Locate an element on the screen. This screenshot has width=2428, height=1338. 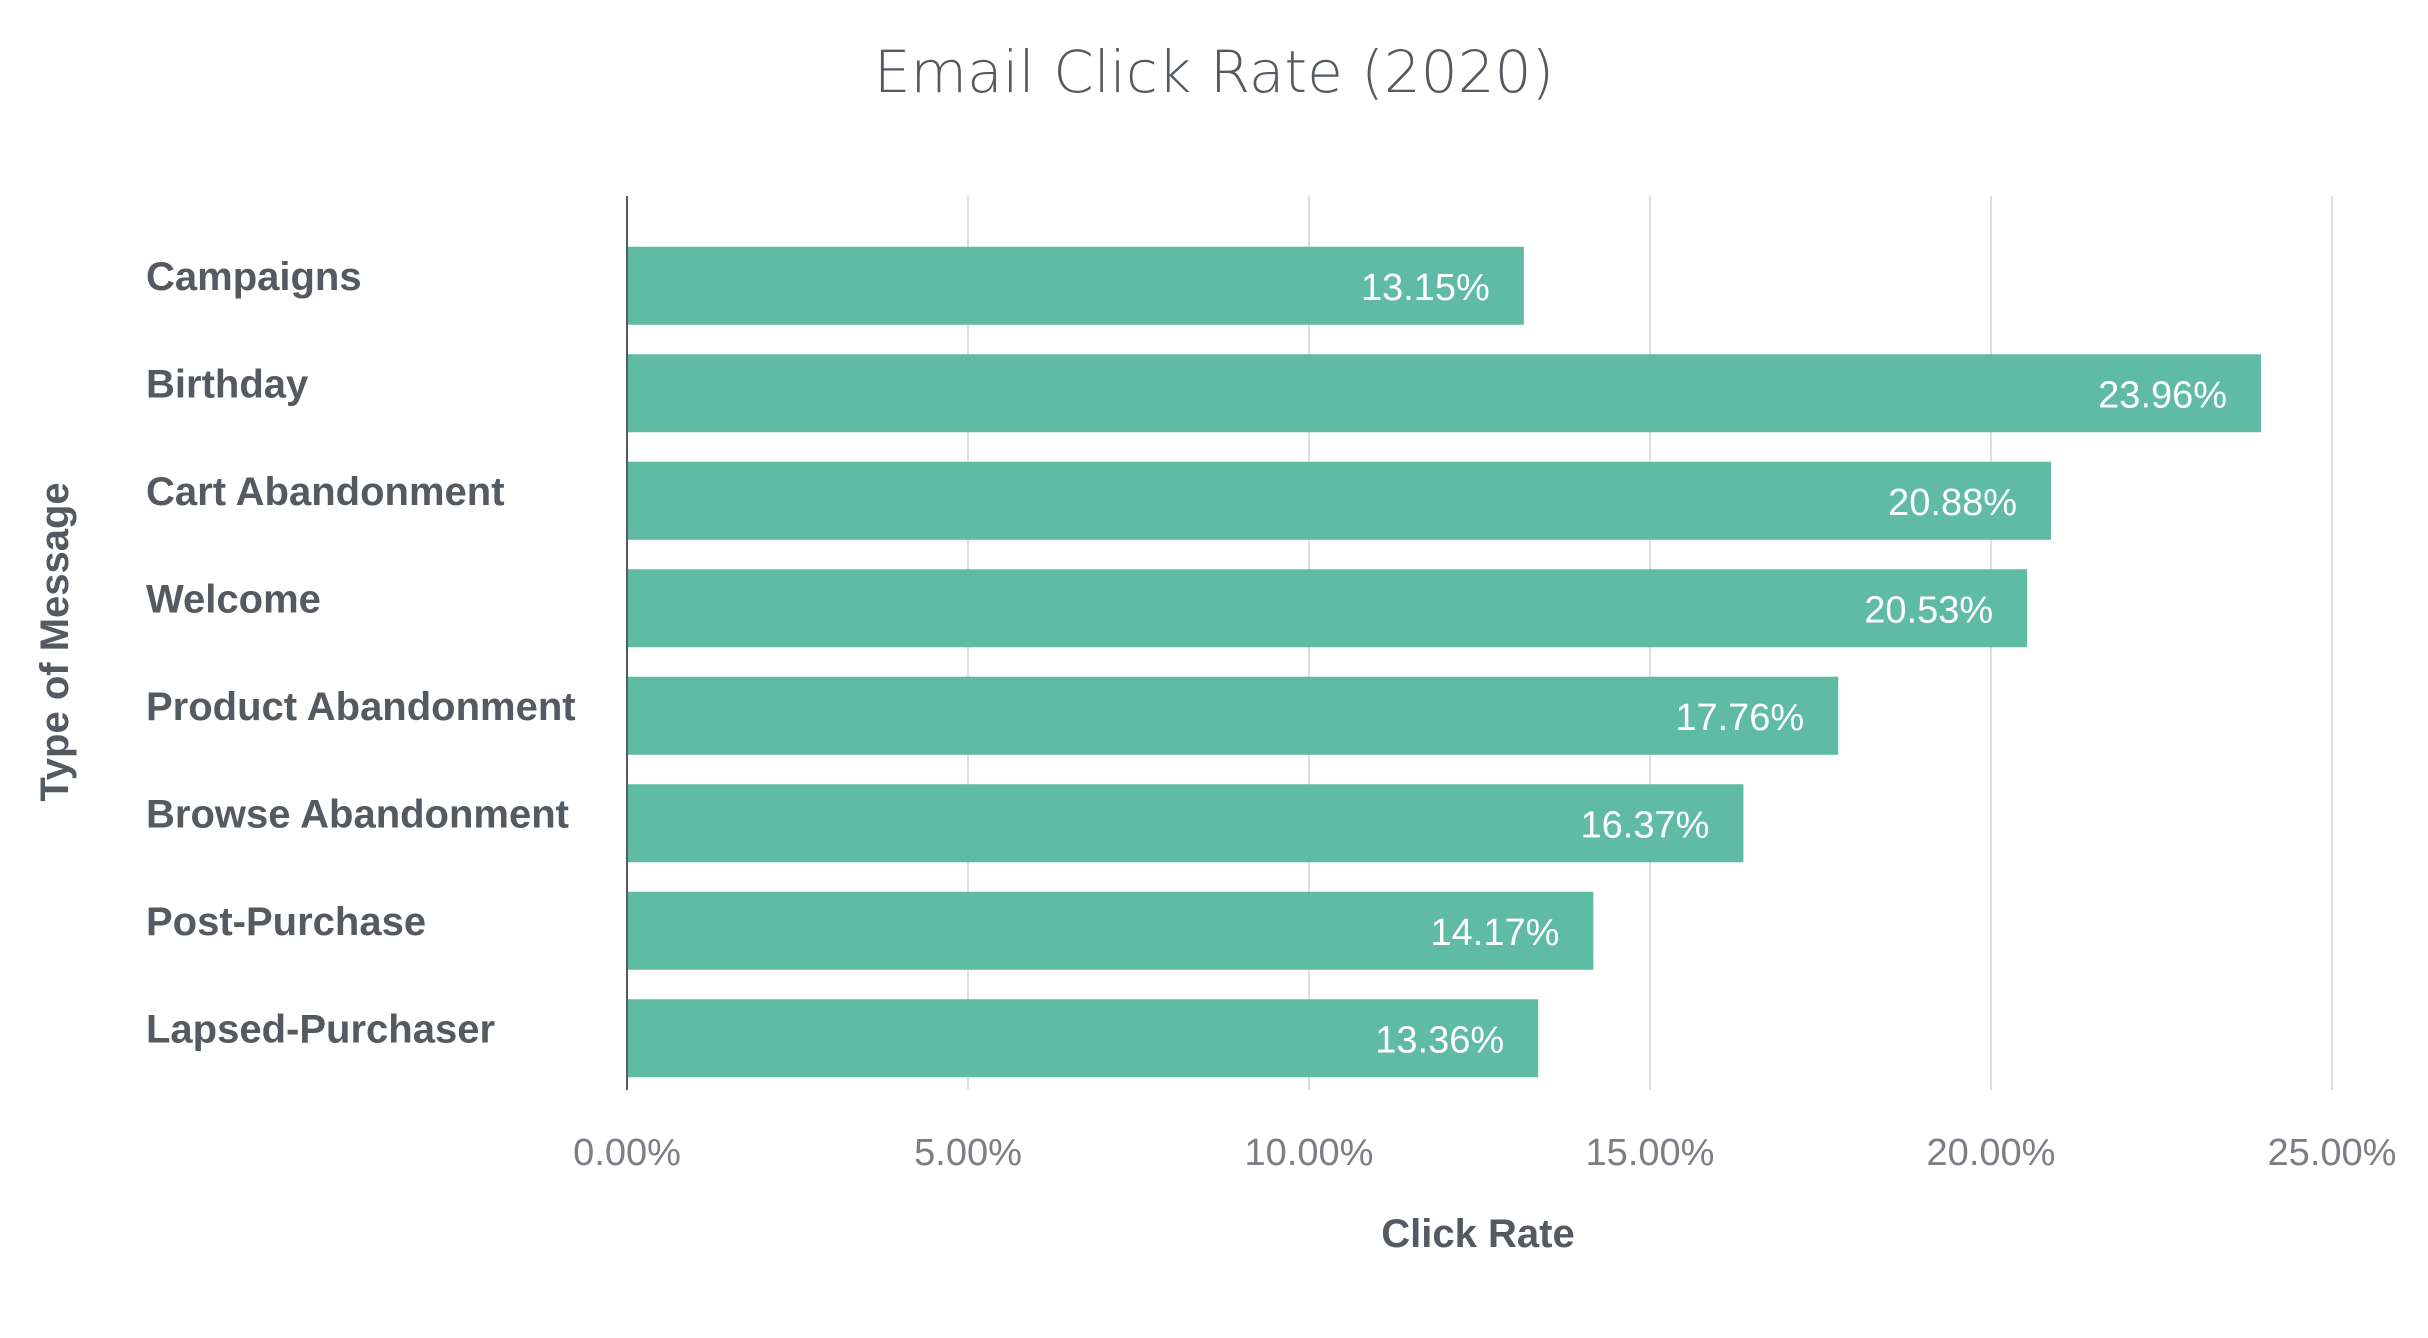
data-label: 23.96% is located at coordinates (2162, 395).